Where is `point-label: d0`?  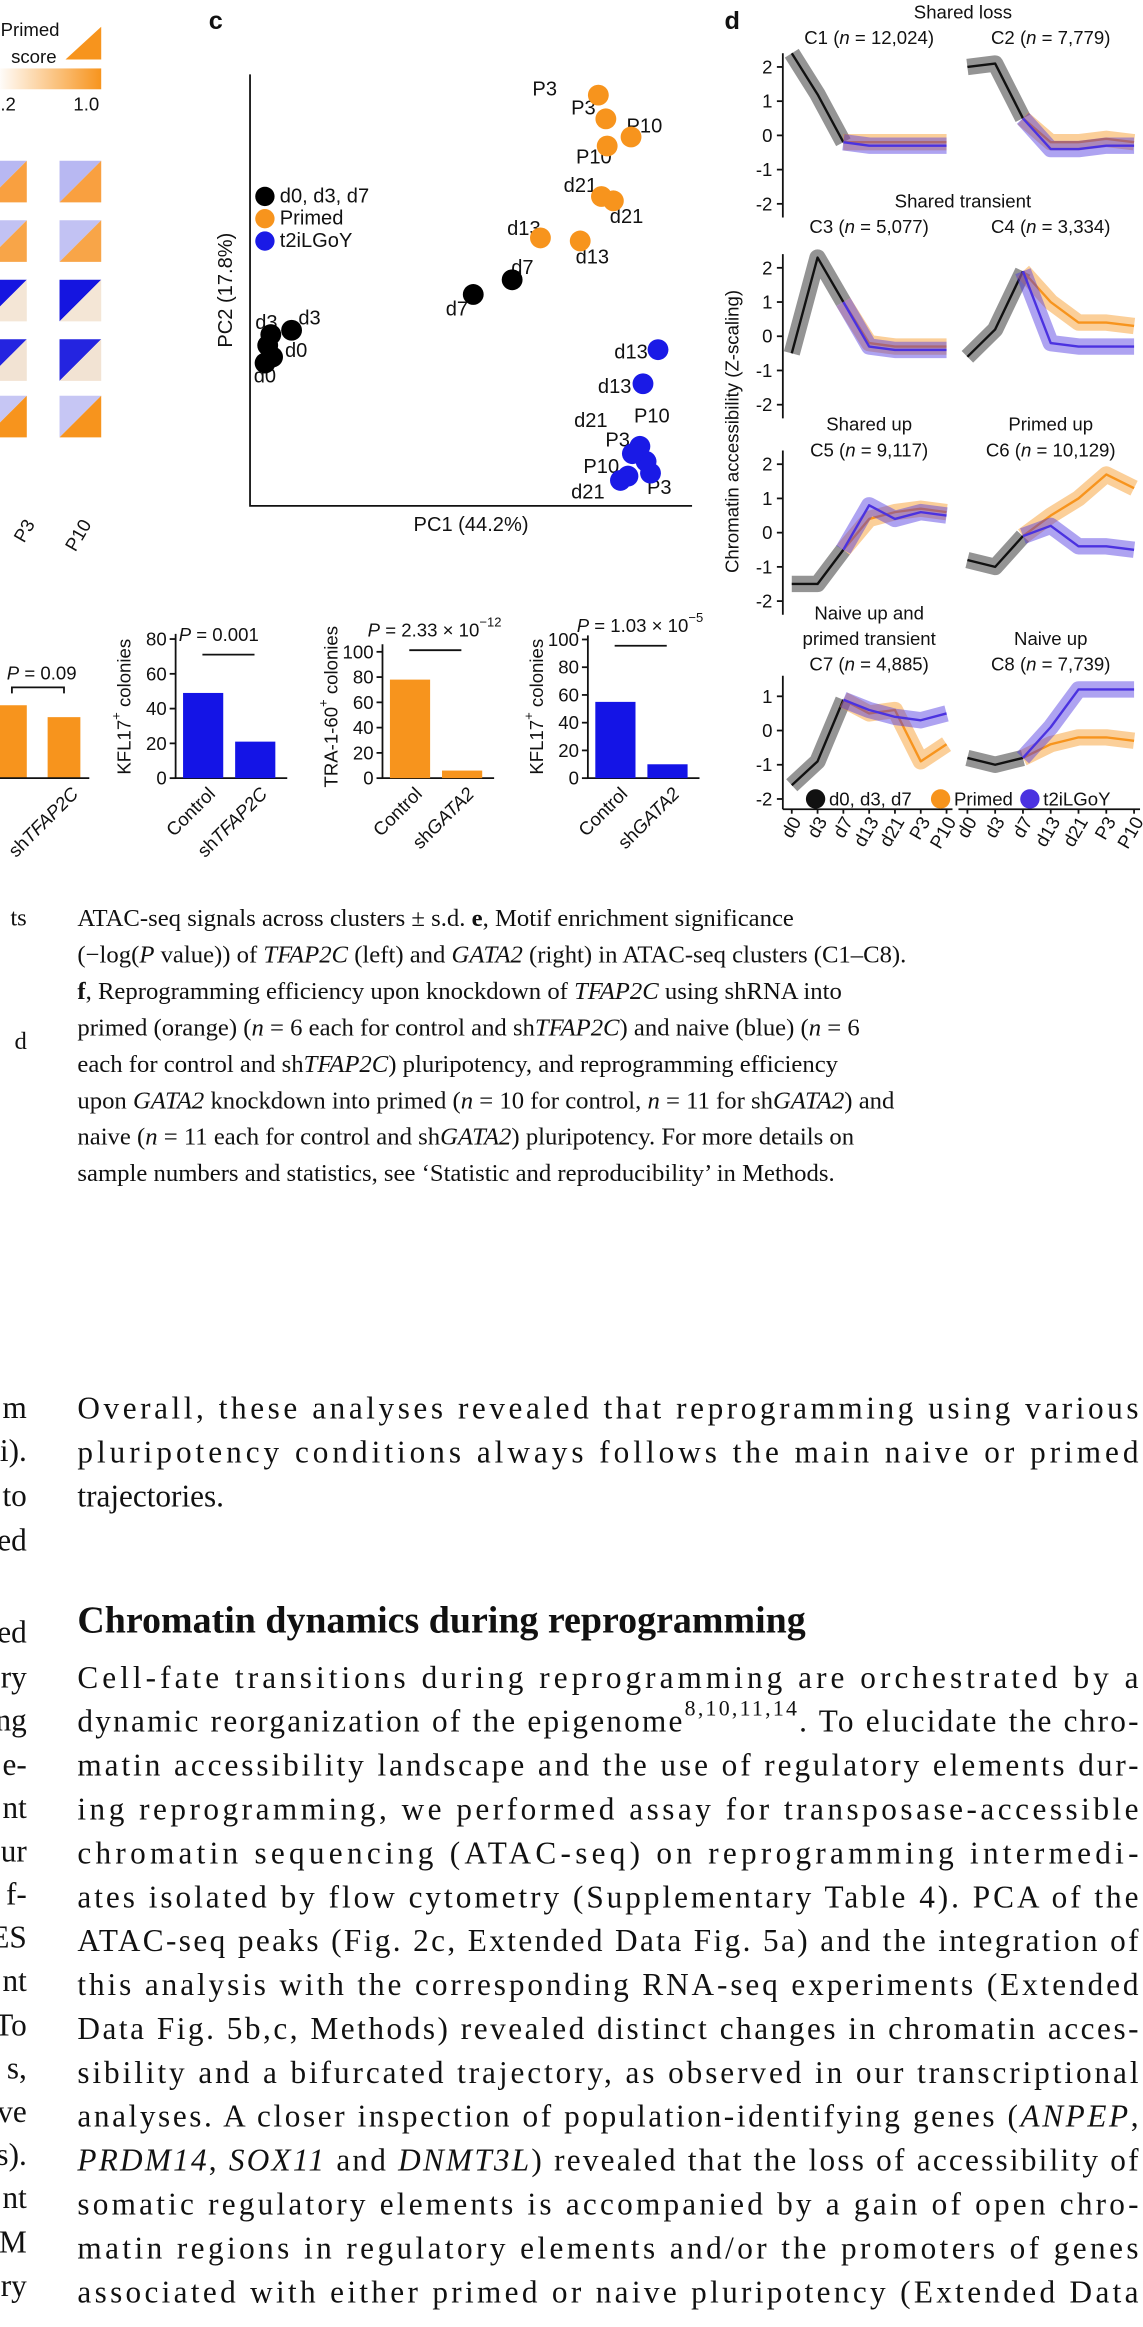 point-label: d0 is located at coordinates (296, 351).